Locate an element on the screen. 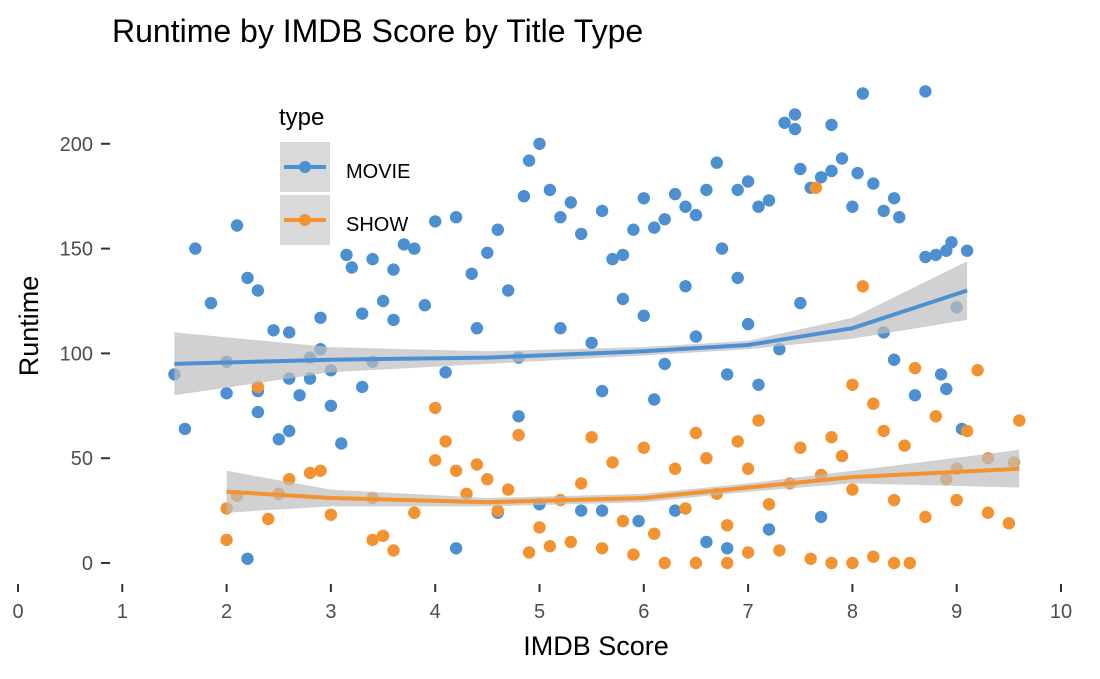 The height and width of the screenshot is (679, 1100). chart-title: Runtime by IMDB Score by Title Type is located at coordinates (377, 31).